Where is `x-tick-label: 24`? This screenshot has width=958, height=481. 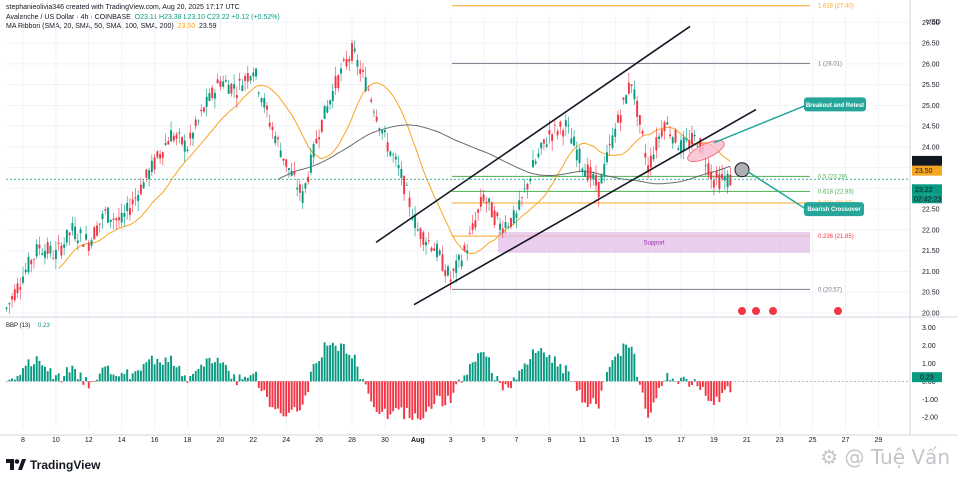
x-tick-label: 24 is located at coordinates (286, 440).